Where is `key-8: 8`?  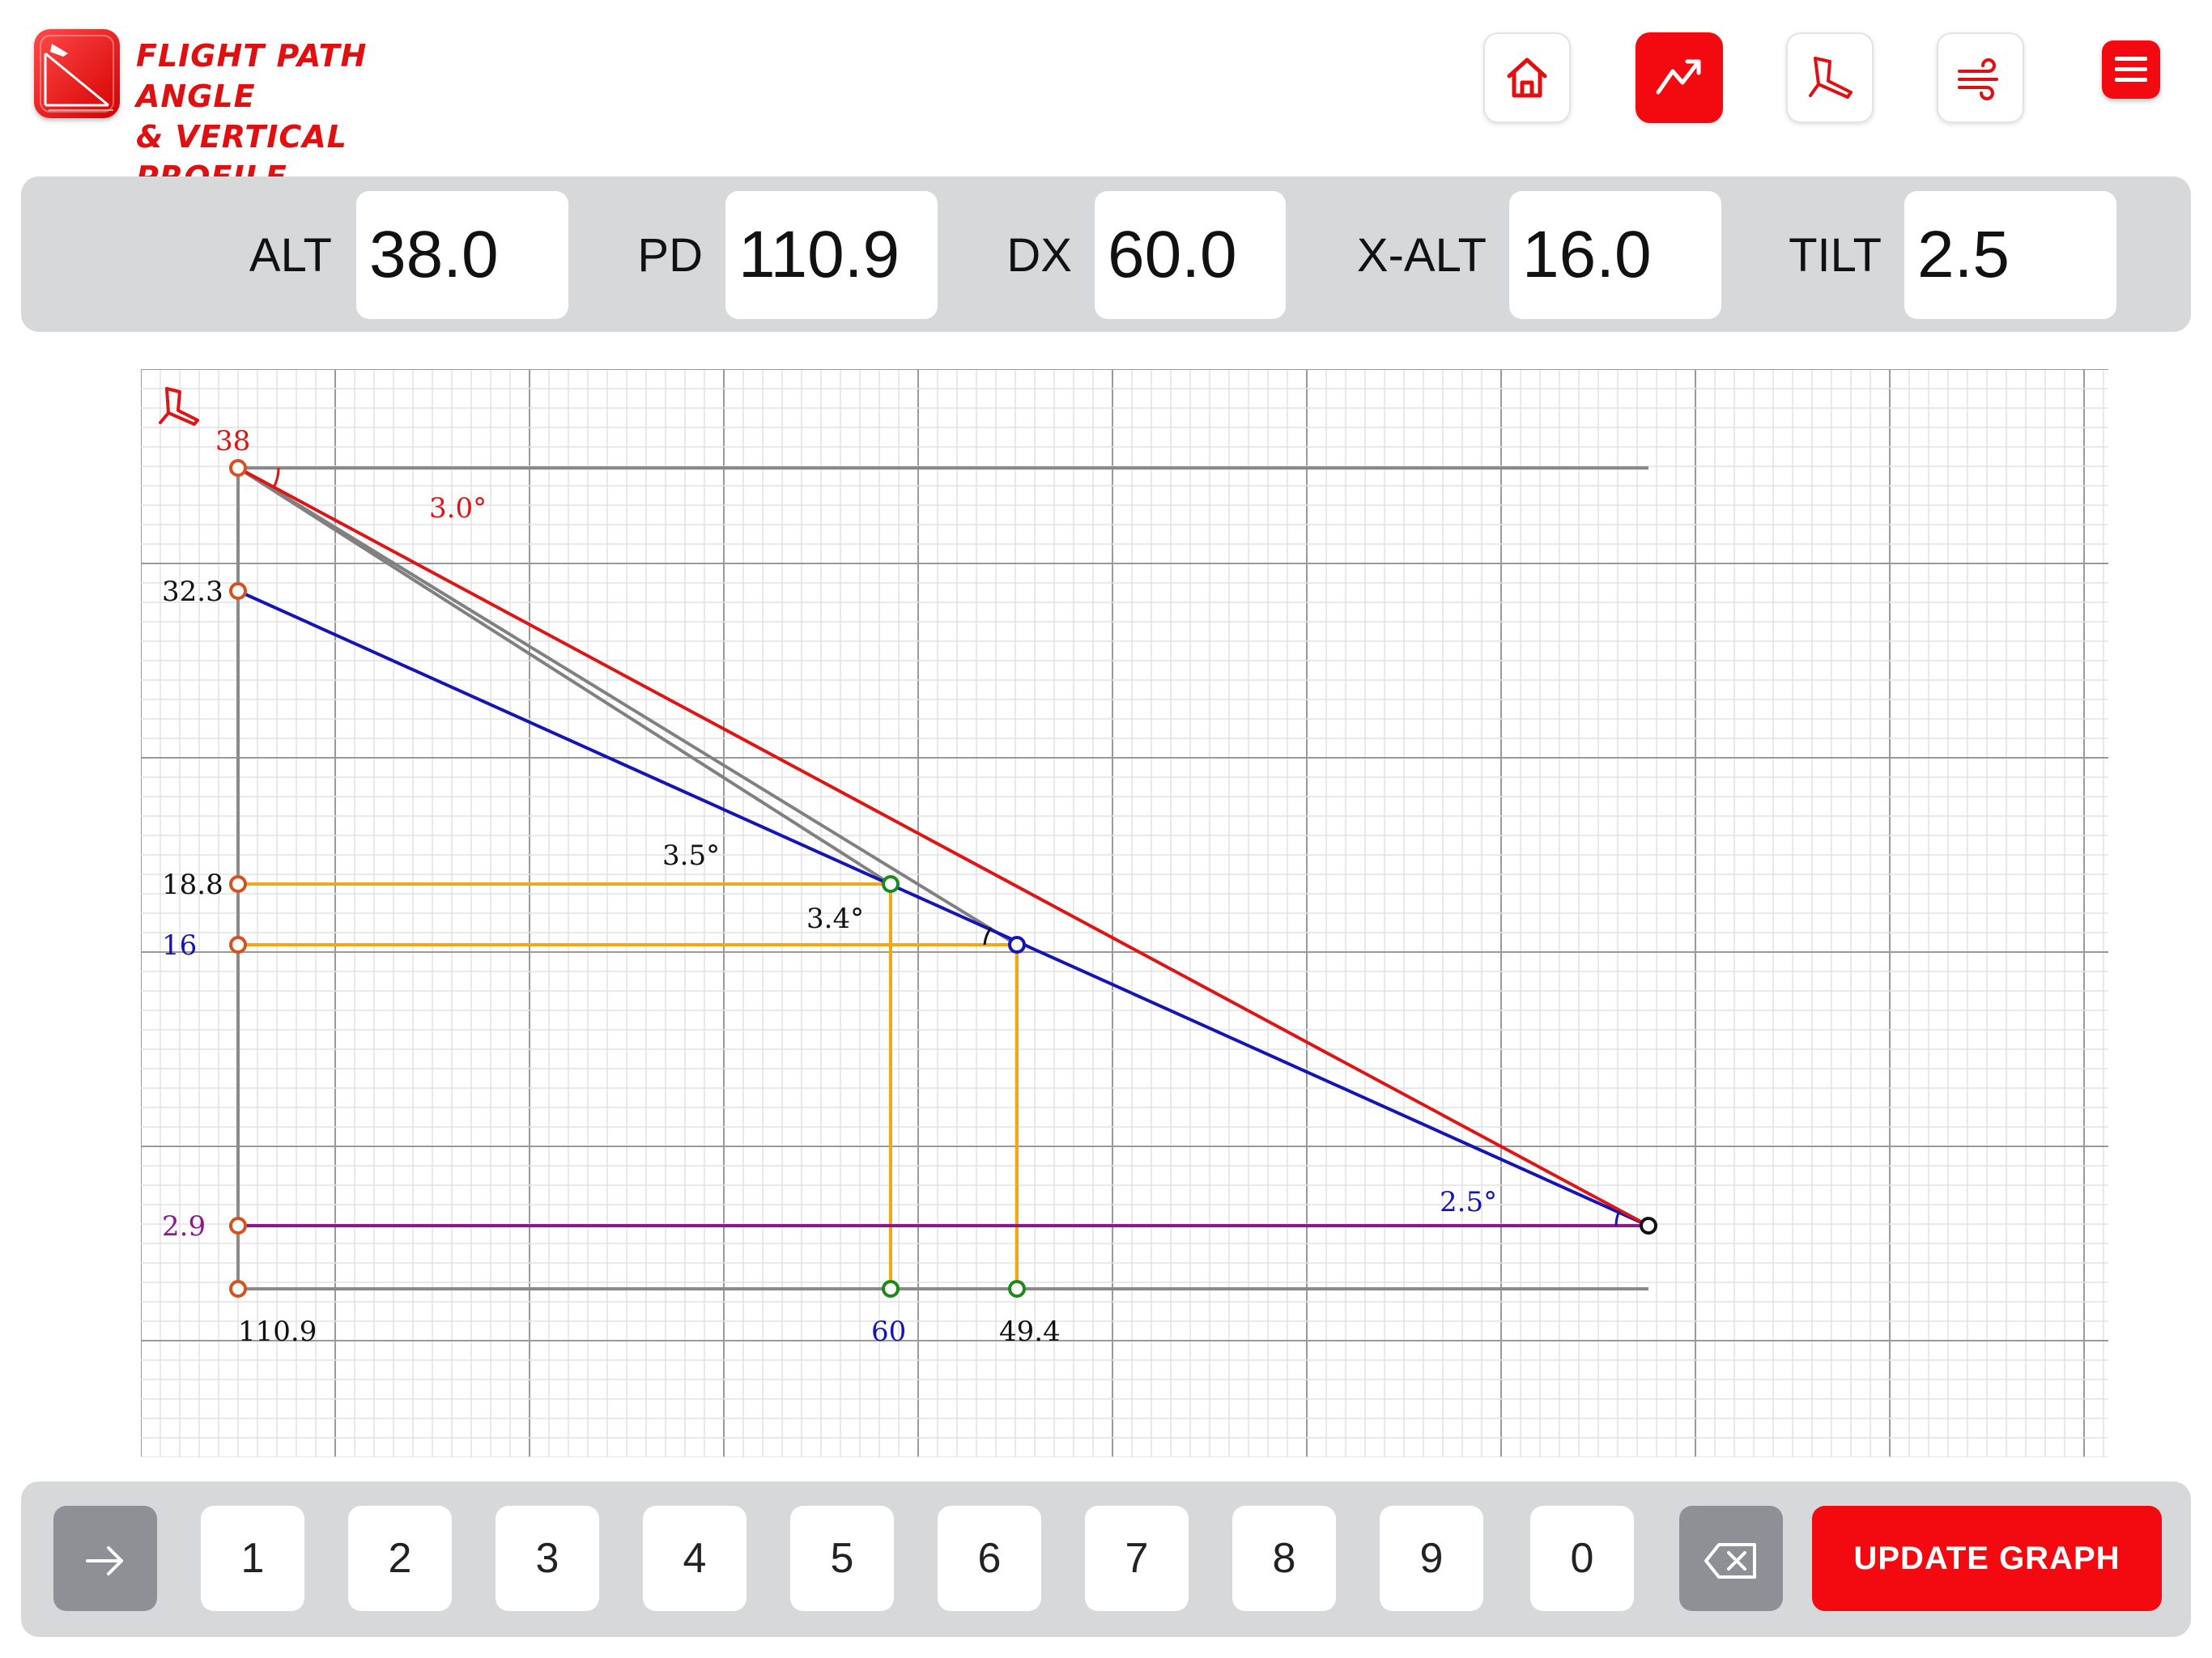 key-8: 8 is located at coordinates (1284, 1558).